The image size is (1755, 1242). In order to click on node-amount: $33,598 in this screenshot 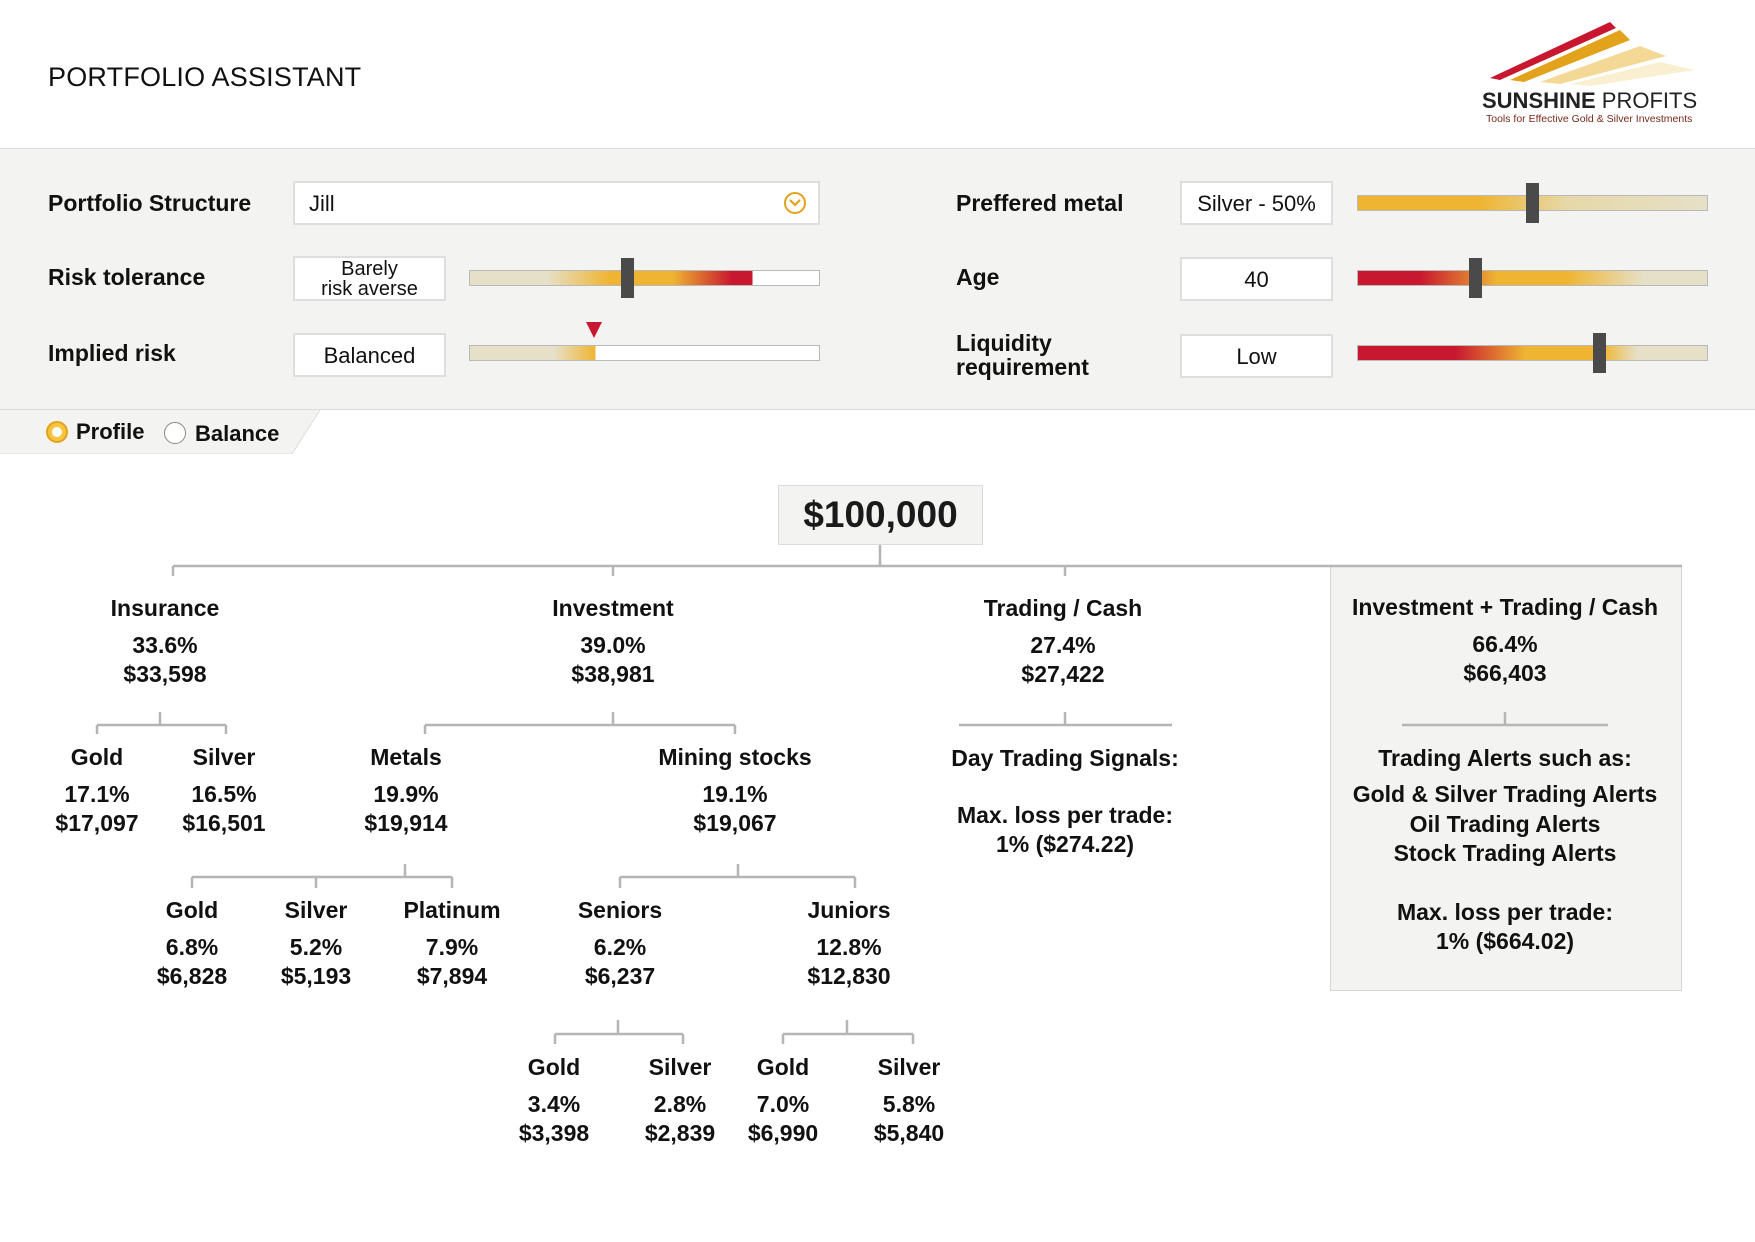, I will do `click(165, 674)`.